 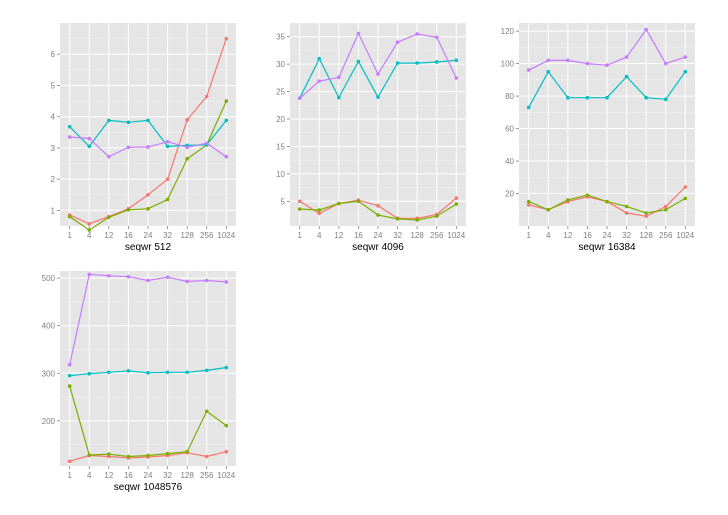 What do you see at coordinates (148, 475) in the screenshot?
I see `x-tick-label: 24` at bounding box center [148, 475].